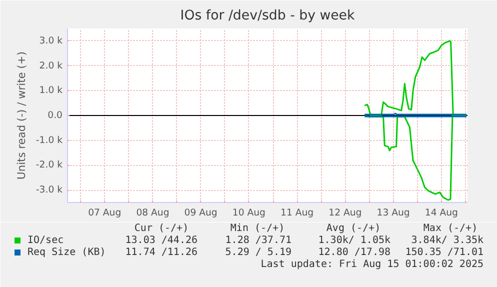 The image size is (497, 287). Describe the element at coordinates (161, 228) in the screenshot. I see `text: Cur (-/+)` at that location.